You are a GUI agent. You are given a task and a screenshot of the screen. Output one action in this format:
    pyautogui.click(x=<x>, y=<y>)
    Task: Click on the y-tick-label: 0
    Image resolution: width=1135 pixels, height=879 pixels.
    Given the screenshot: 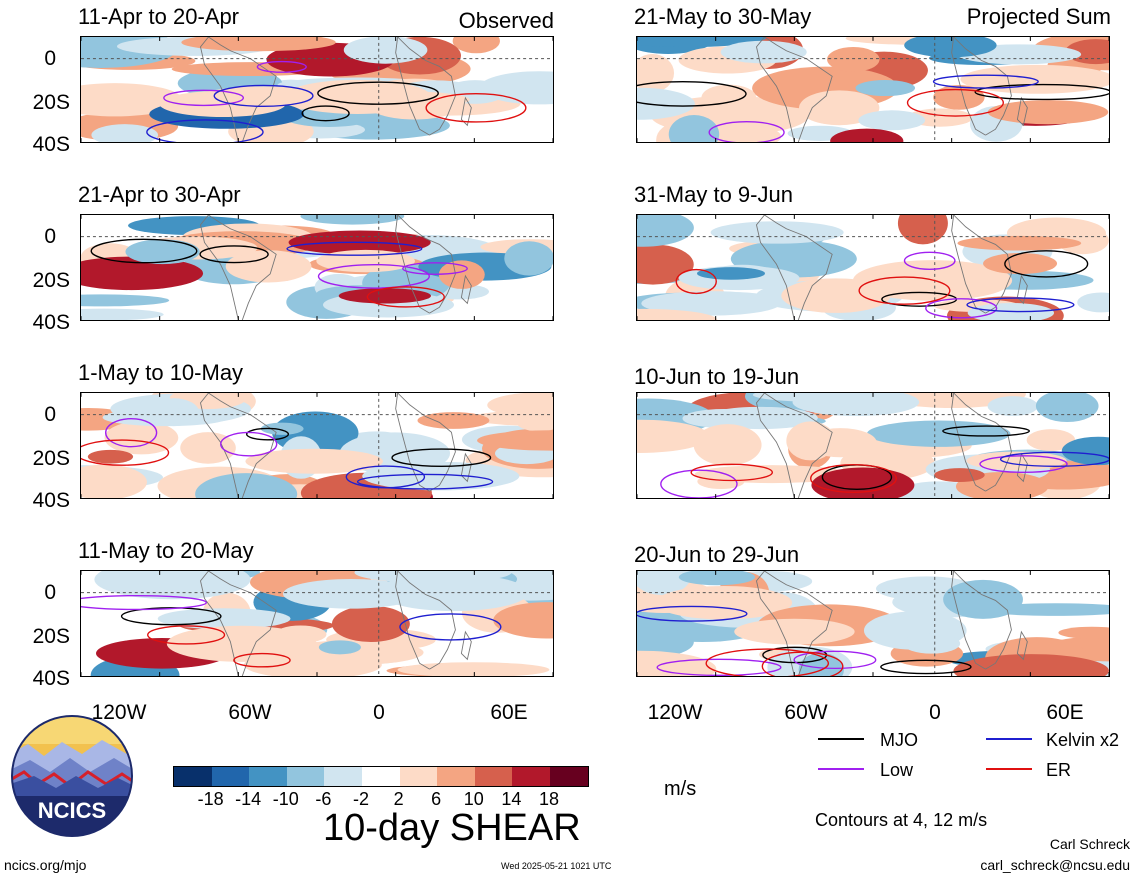 What is the action you would take?
    pyautogui.click(x=50, y=236)
    